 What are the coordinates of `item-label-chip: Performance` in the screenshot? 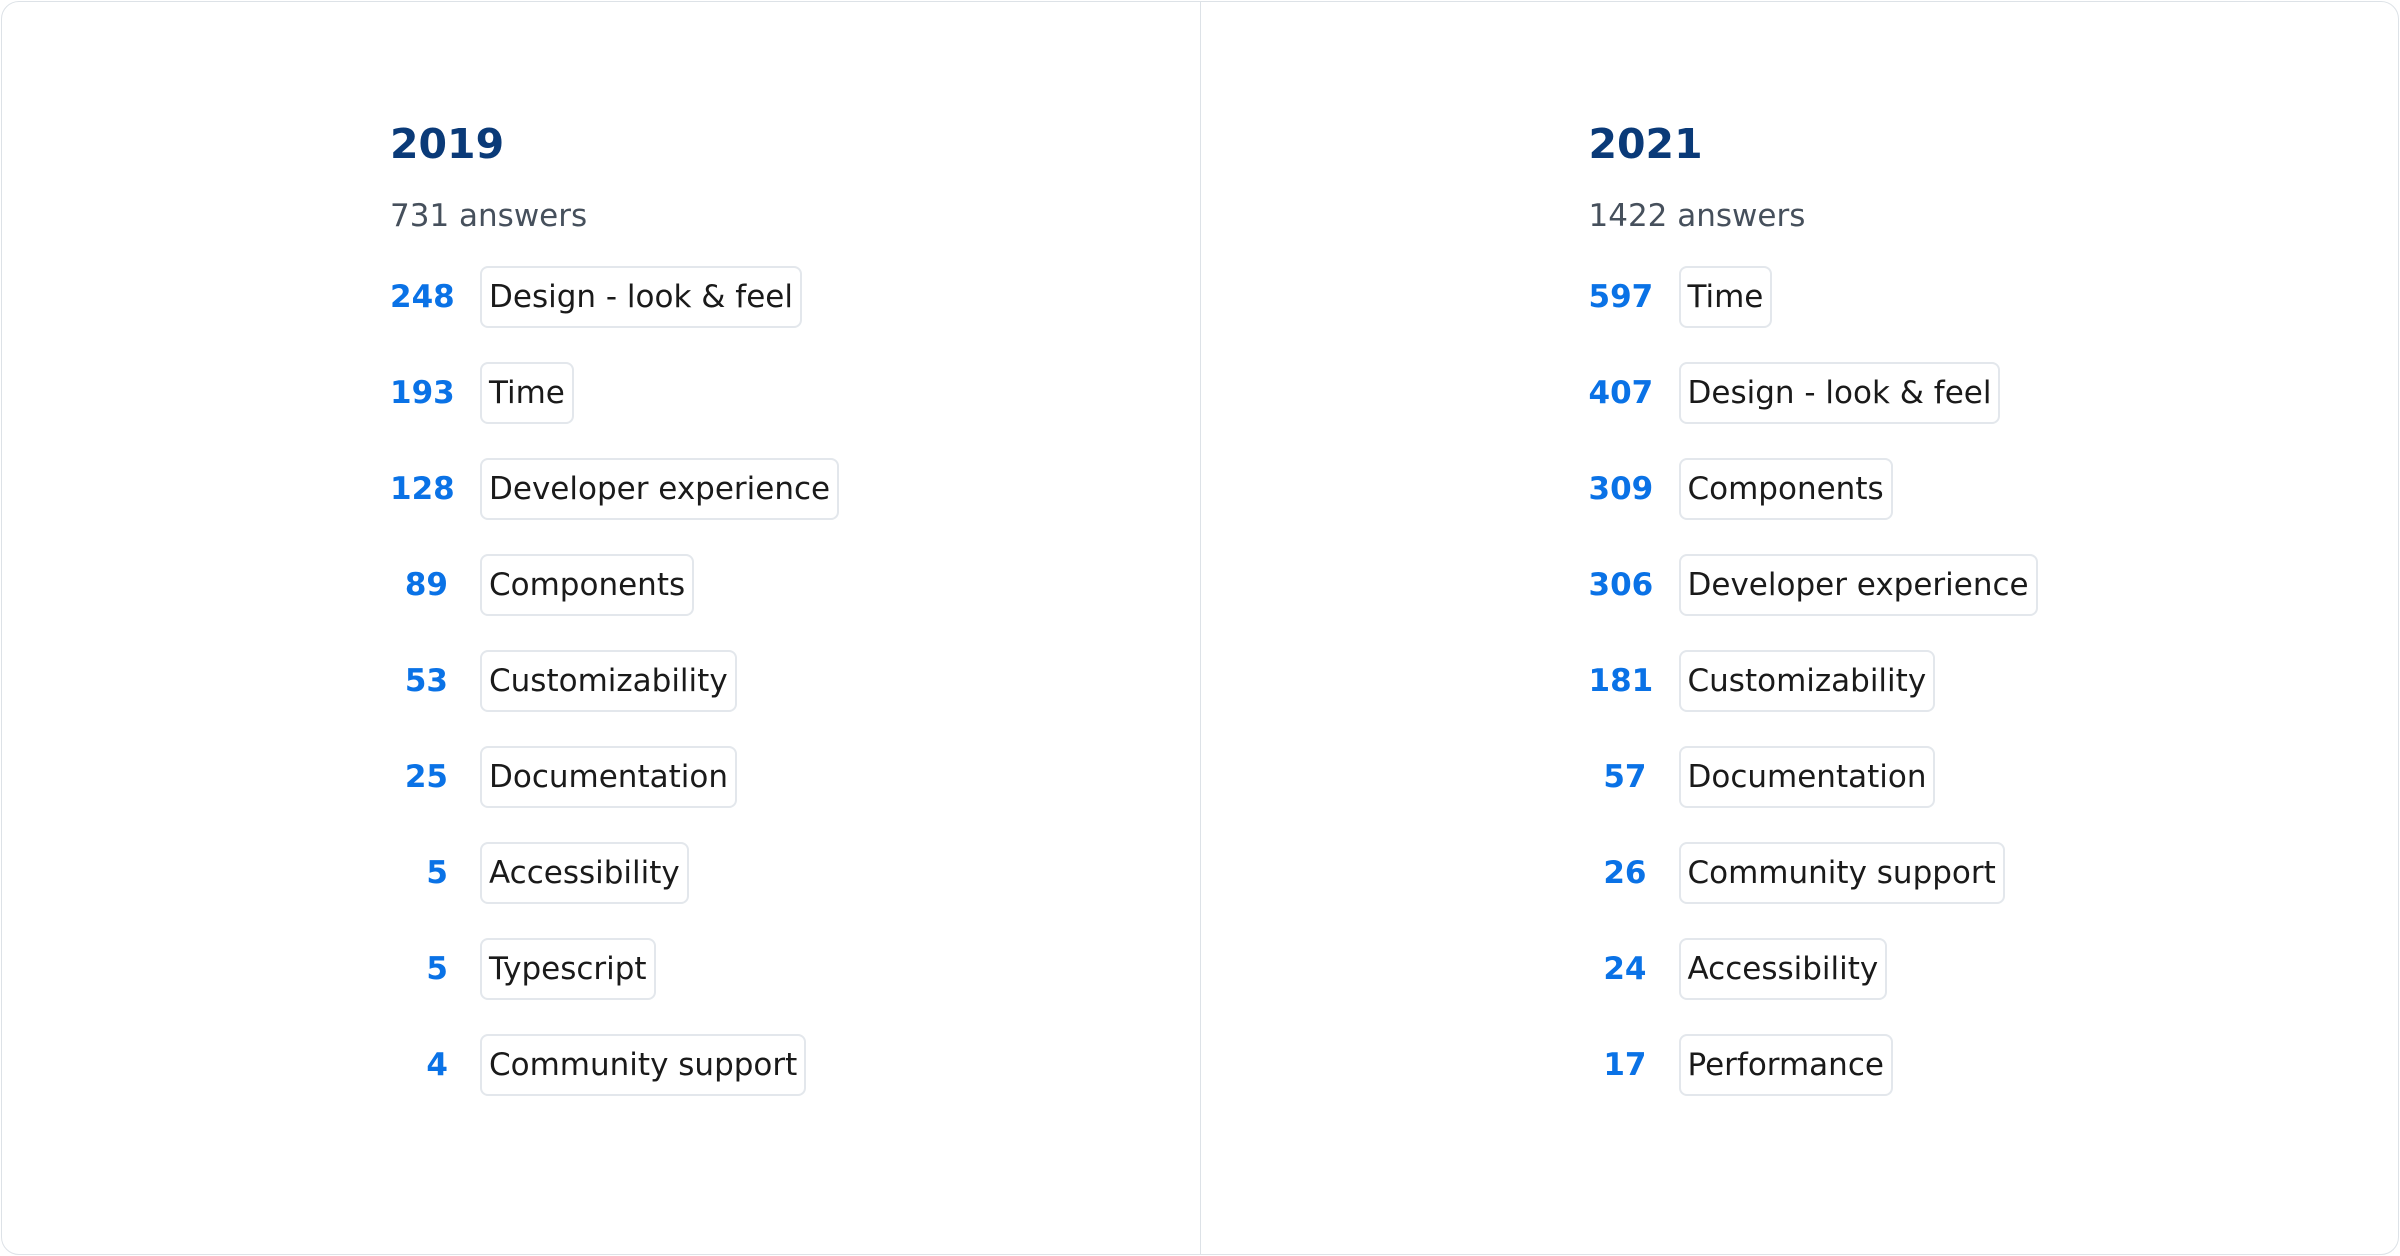 It's located at (1785, 1065).